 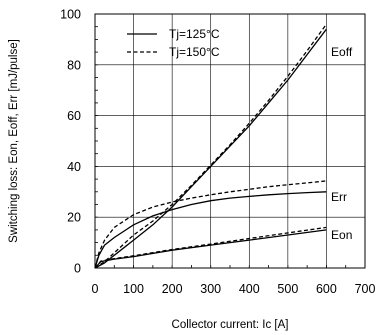 What do you see at coordinates (210, 289) in the screenshot?
I see `x-tick-label: 300` at bounding box center [210, 289].